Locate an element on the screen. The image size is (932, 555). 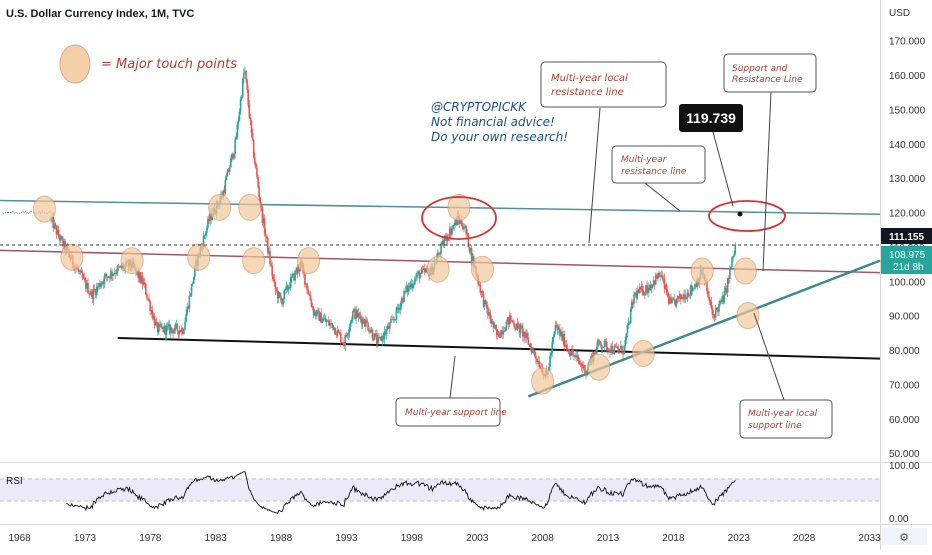
callout-pointer-support-resistance is located at coordinates (767, 181).